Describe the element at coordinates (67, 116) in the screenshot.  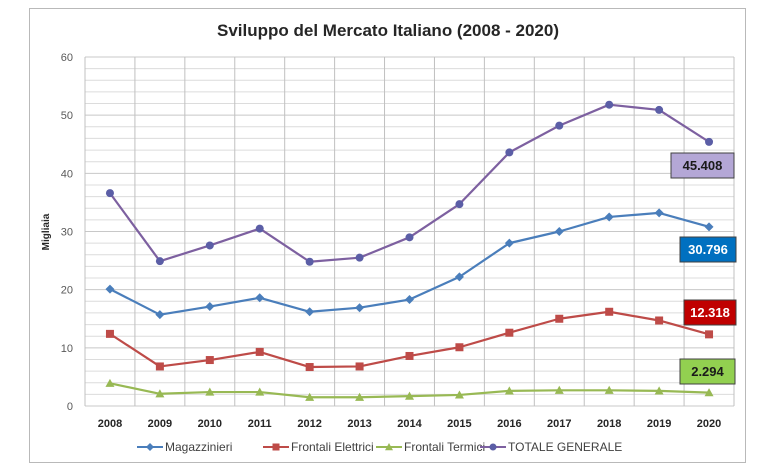
I see `y-tick-label: 50` at that location.